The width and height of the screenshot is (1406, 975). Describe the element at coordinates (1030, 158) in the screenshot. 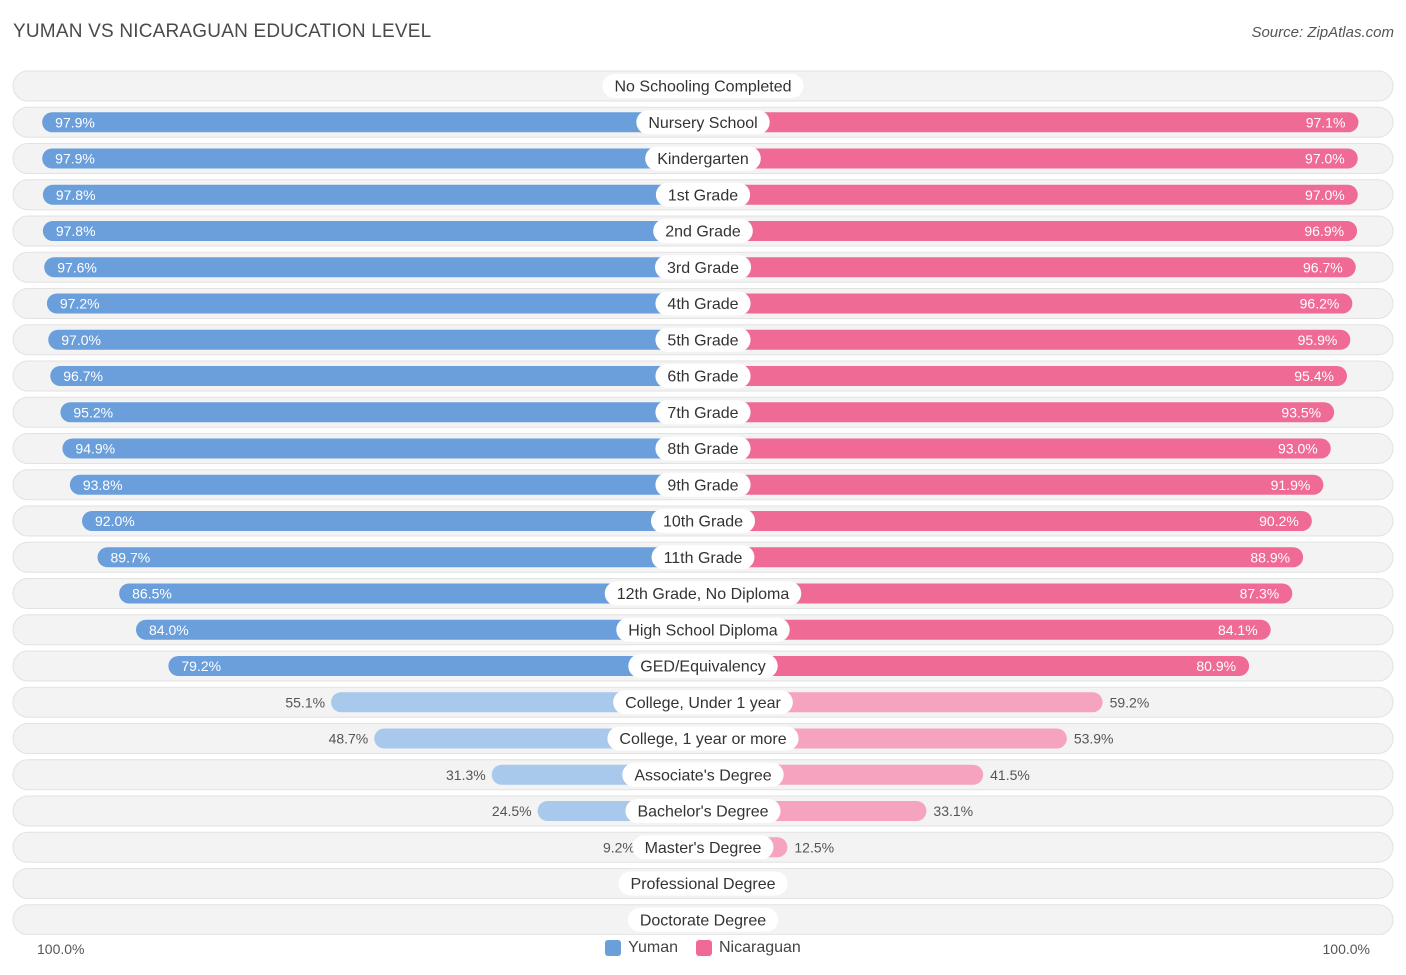

I see `bar-nicaraguan-kindergarten` at that location.